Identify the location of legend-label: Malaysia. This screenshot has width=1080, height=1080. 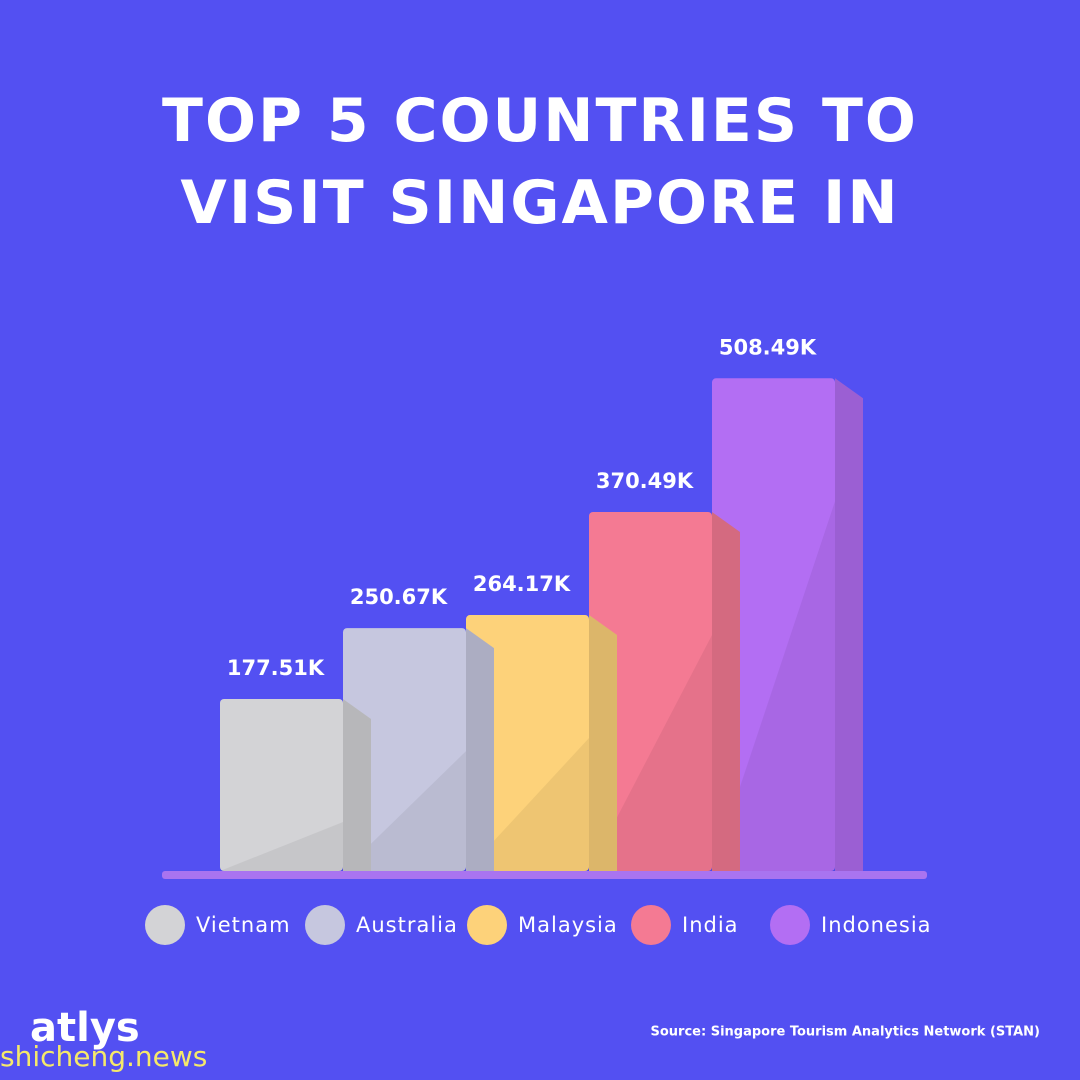
(568, 925).